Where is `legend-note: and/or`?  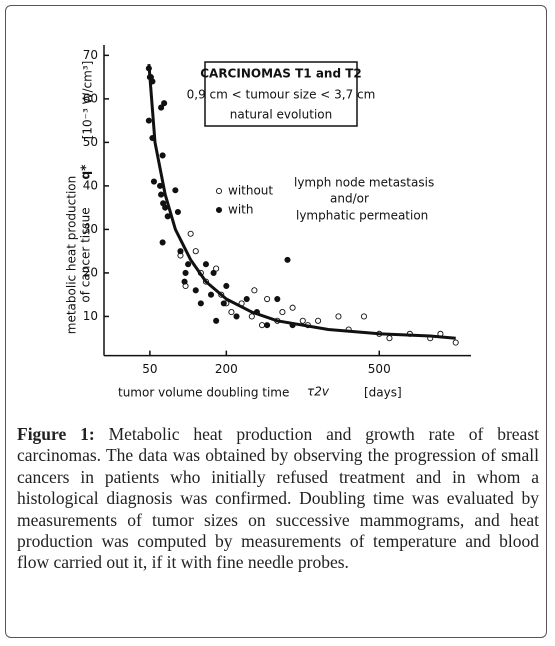
legend-note: and/or is located at coordinates (349, 199).